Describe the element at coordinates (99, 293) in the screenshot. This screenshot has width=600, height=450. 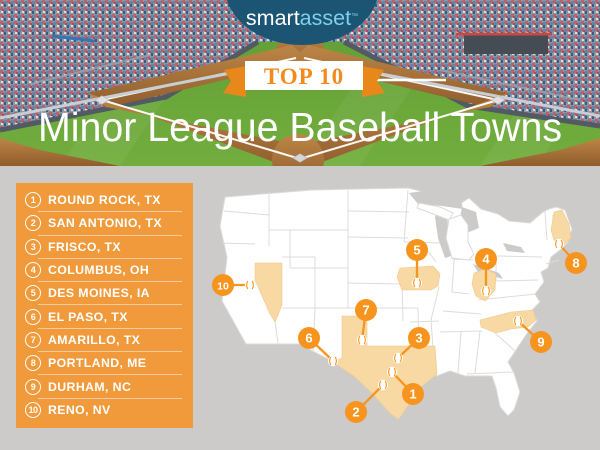
I see `rank-label: DES MOINES, IA` at that location.